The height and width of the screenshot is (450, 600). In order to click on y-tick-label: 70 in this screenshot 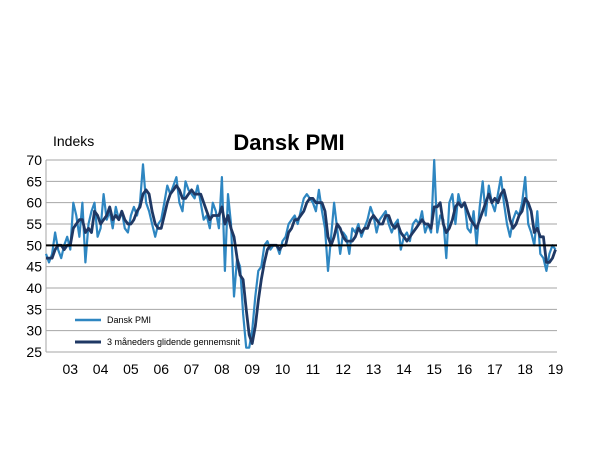, I will do `click(34, 160)`.